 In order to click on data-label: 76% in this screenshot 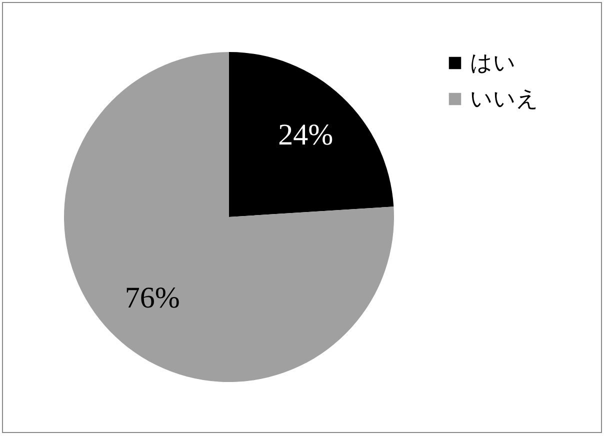, I will do `click(152, 298)`.